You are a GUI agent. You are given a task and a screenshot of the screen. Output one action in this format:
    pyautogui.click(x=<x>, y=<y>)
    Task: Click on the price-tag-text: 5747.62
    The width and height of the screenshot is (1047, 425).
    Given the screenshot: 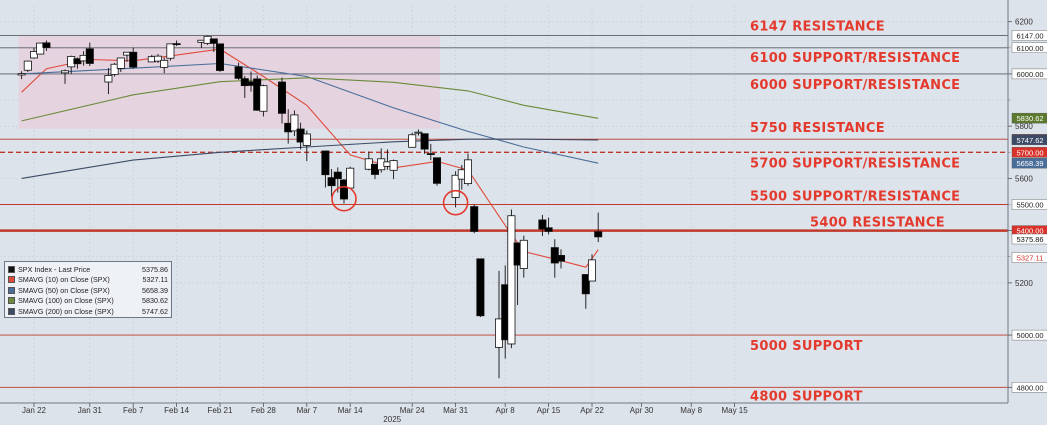 What is the action you would take?
    pyautogui.click(x=1029, y=140)
    